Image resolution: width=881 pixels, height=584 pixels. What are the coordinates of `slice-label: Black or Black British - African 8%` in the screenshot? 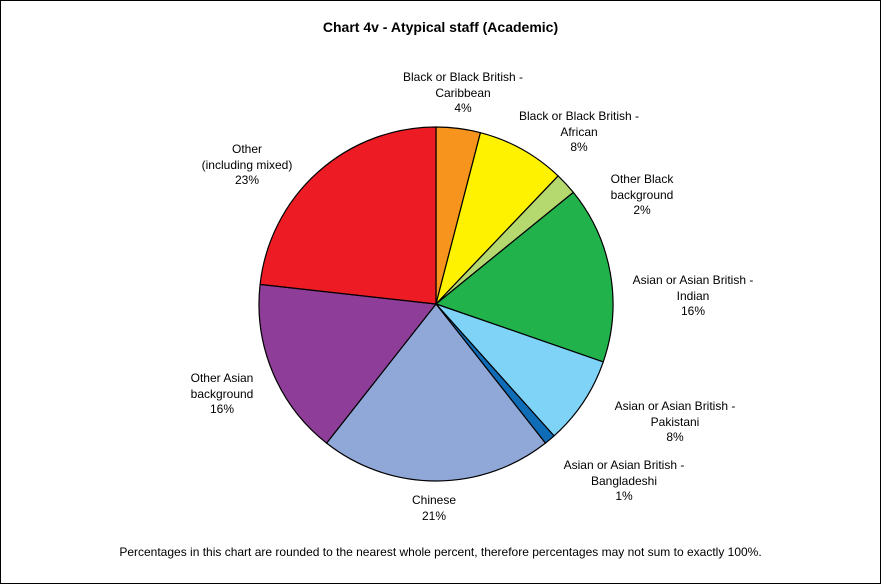 It's located at (579, 132).